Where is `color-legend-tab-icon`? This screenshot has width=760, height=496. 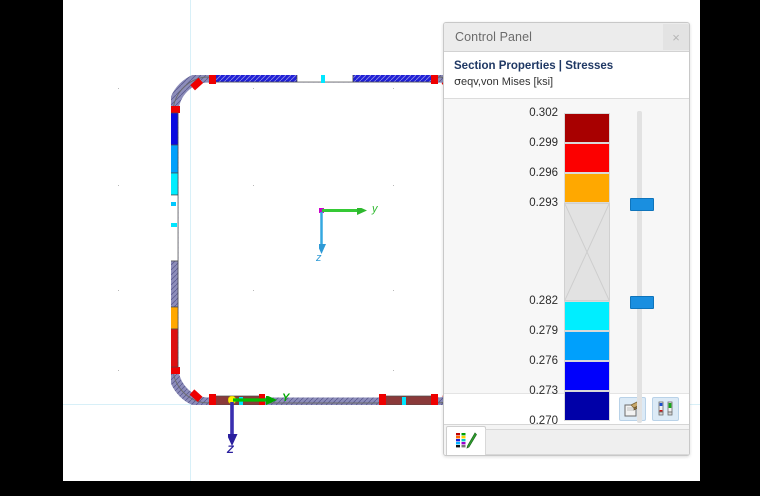 color-legend-tab-icon is located at coordinates (466, 440).